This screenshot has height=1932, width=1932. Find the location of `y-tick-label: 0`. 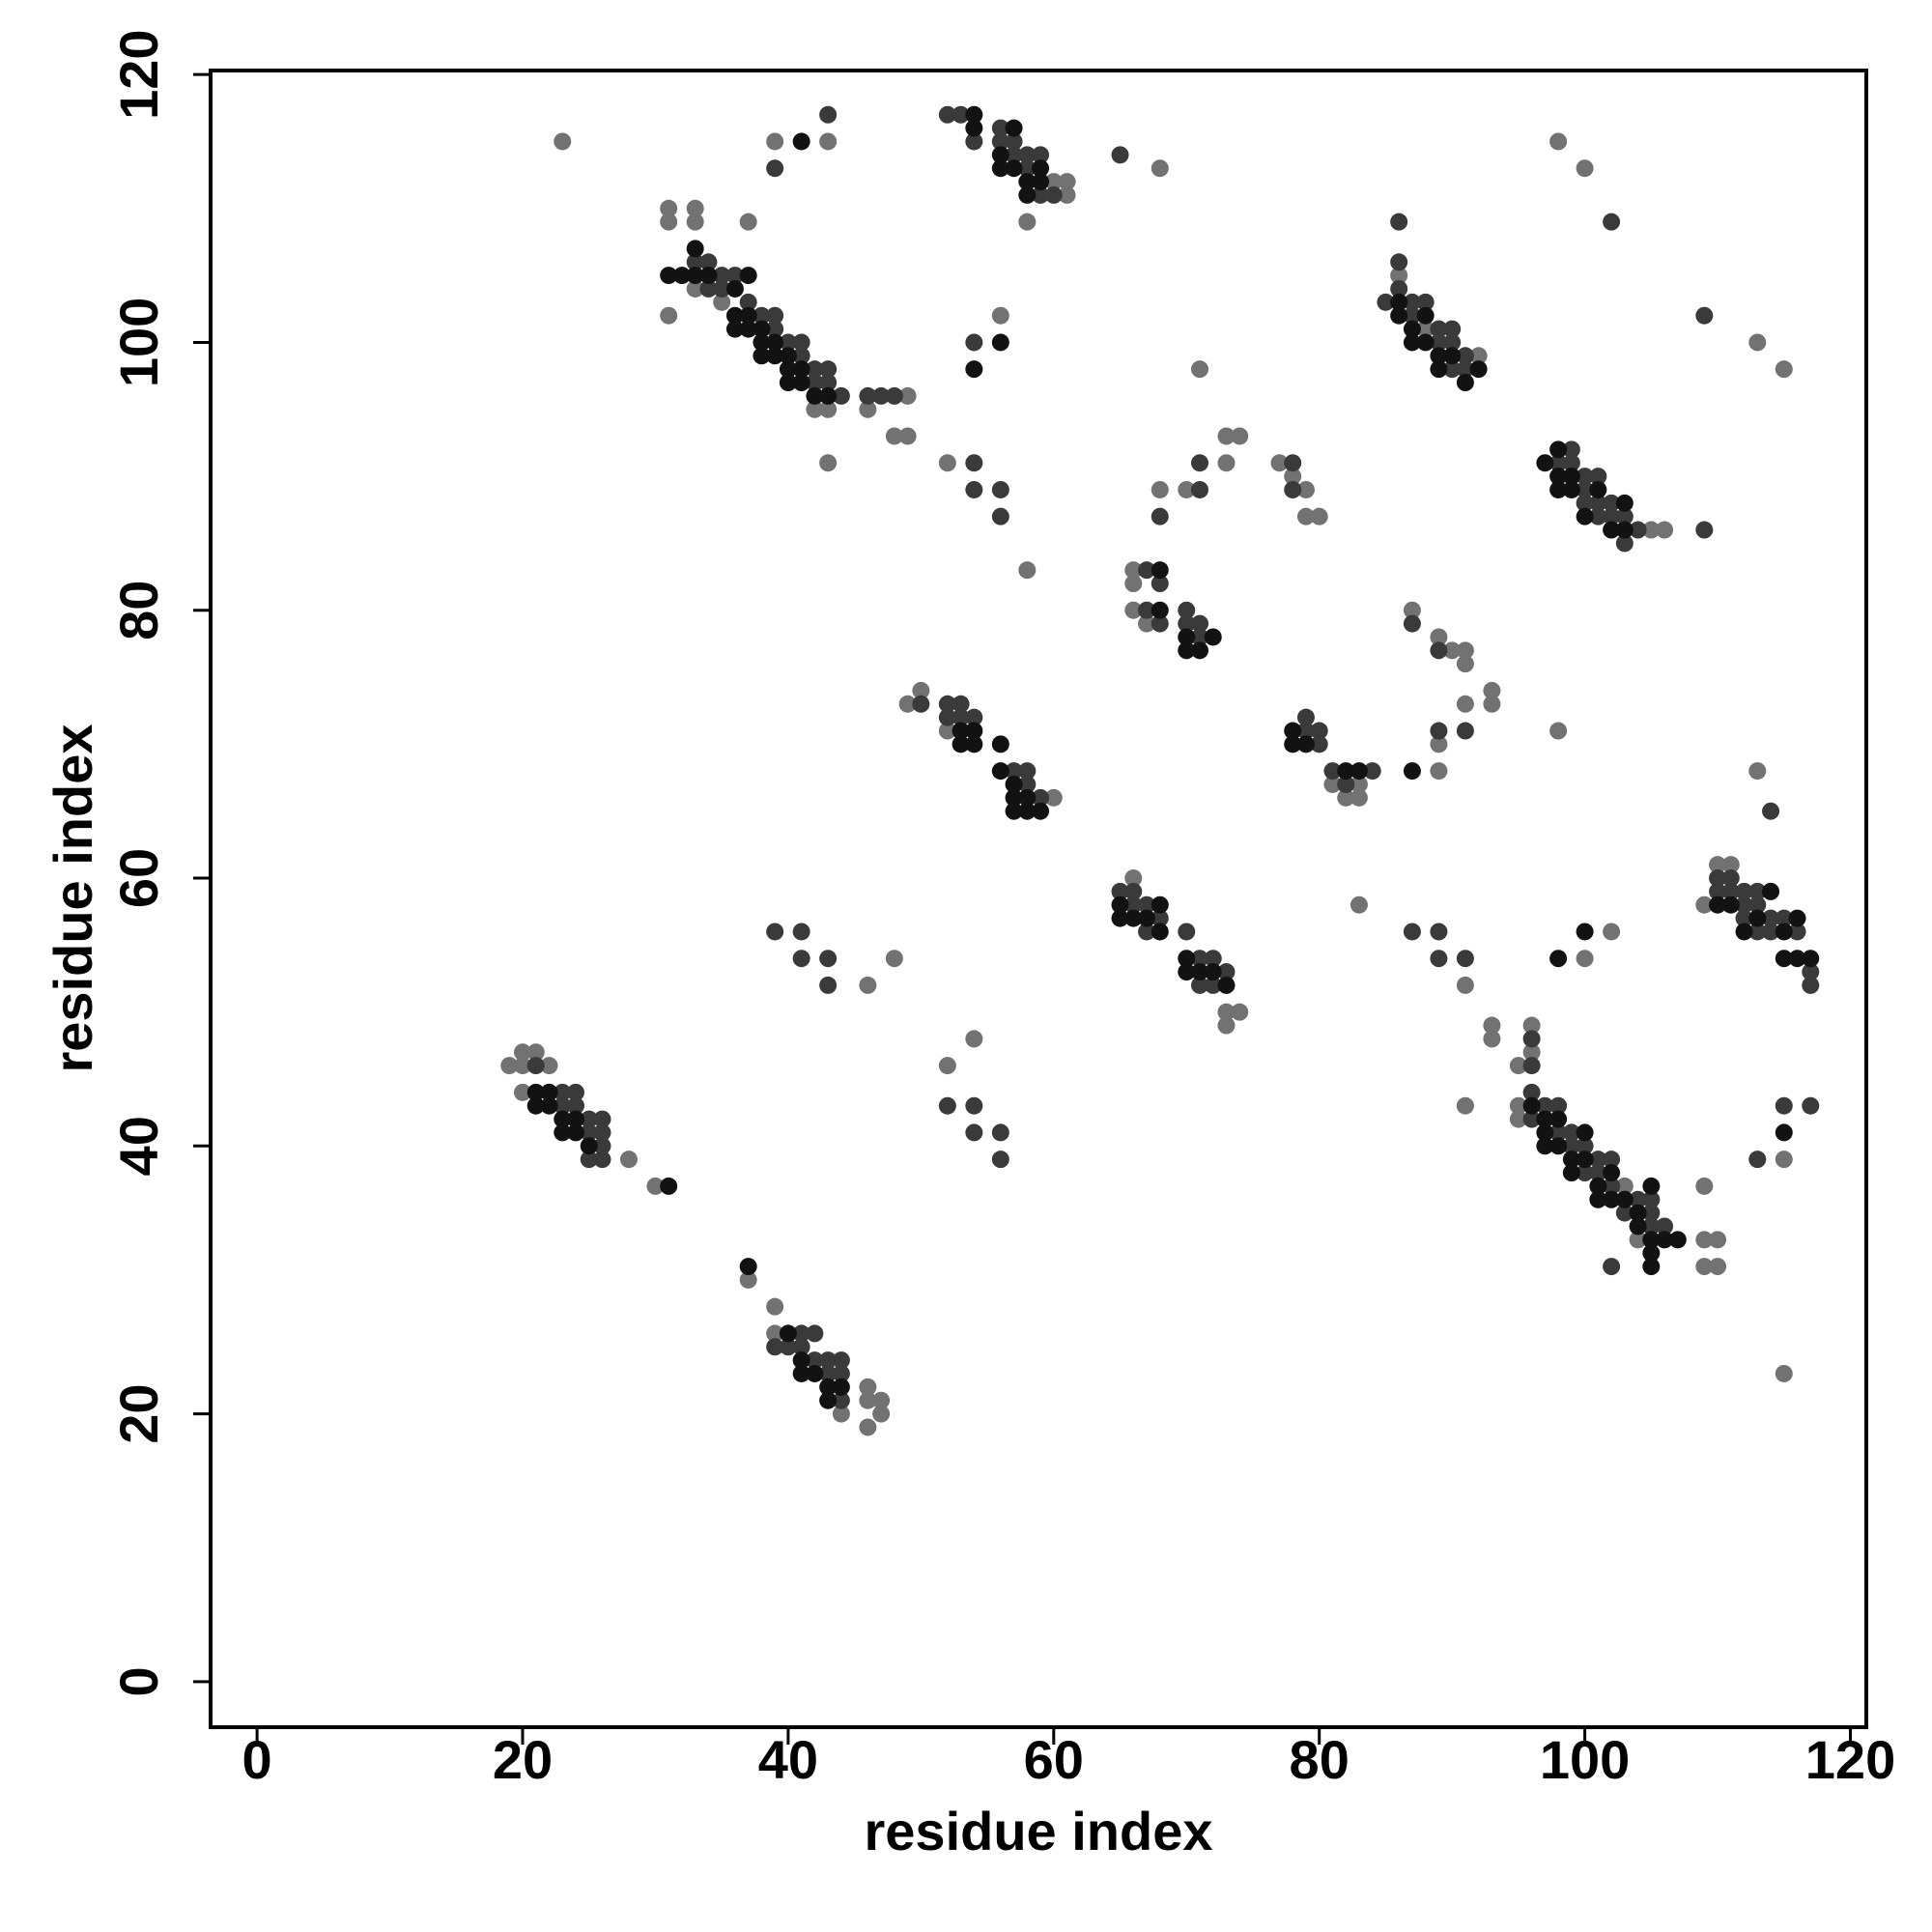

y-tick-label: 0 is located at coordinates (138, 1681).